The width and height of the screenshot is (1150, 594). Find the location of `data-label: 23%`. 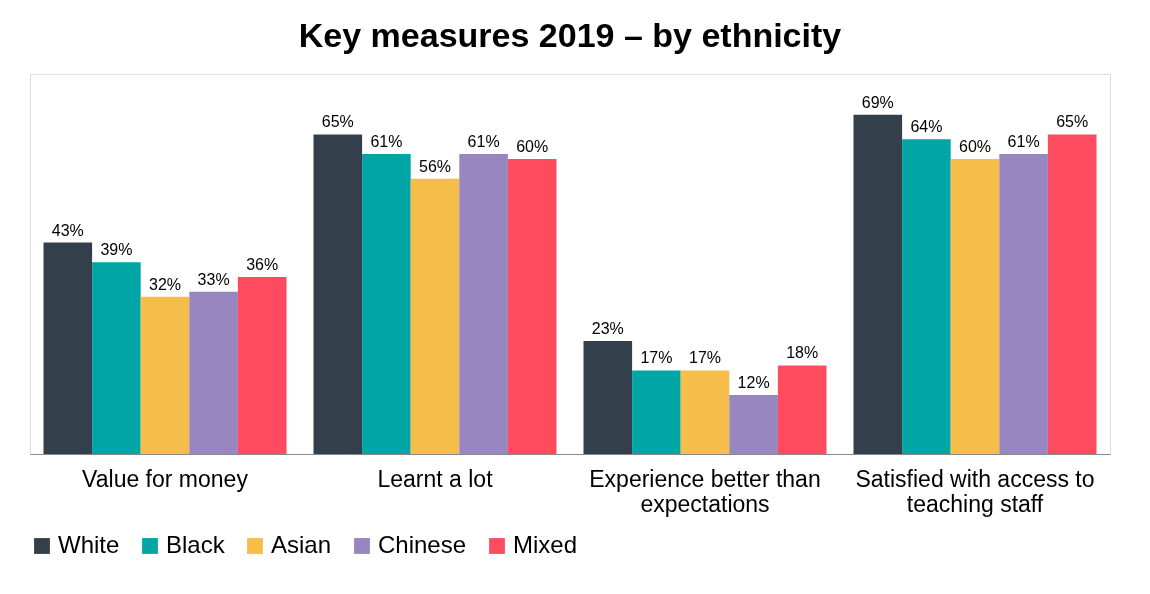

data-label: 23% is located at coordinates (607, 328).